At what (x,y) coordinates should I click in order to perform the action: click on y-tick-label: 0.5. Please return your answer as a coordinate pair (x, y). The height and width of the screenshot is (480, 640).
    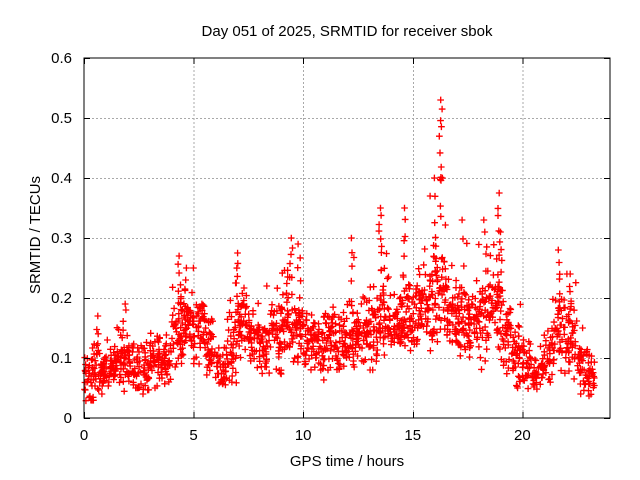
    Looking at the image, I should click on (61, 118).